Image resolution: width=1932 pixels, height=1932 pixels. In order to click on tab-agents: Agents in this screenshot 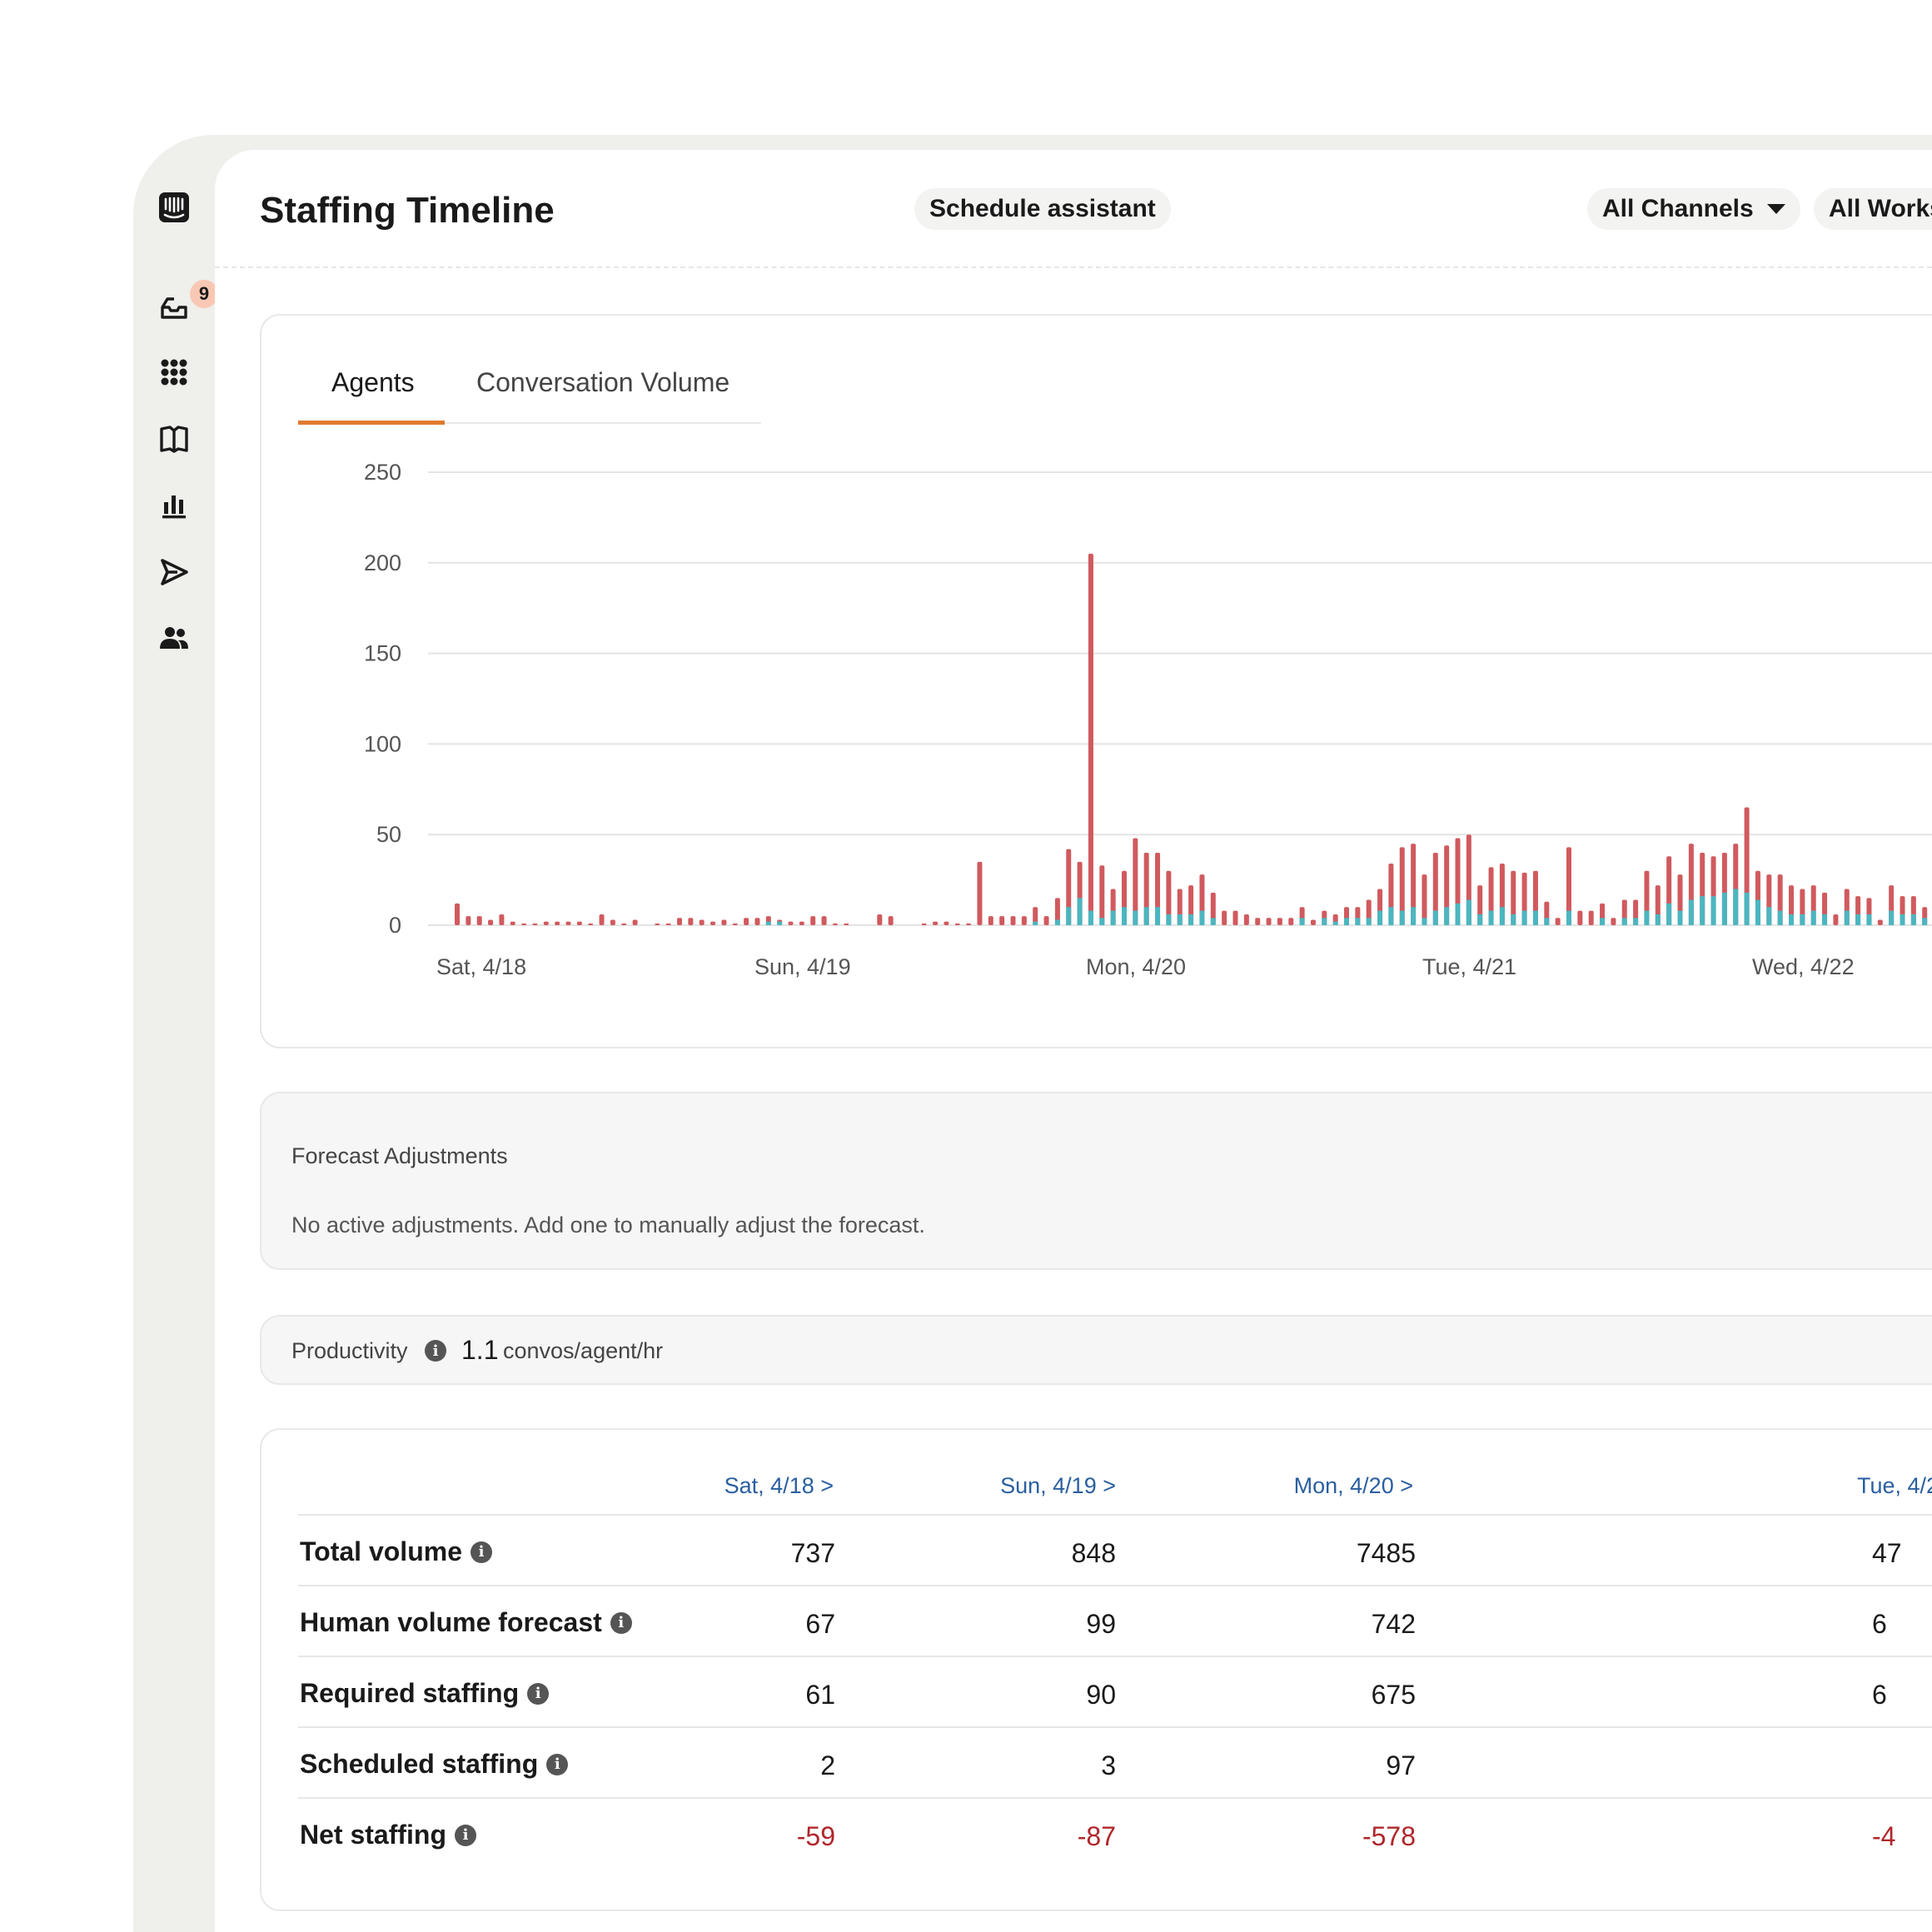, I will do `click(373, 382)`.